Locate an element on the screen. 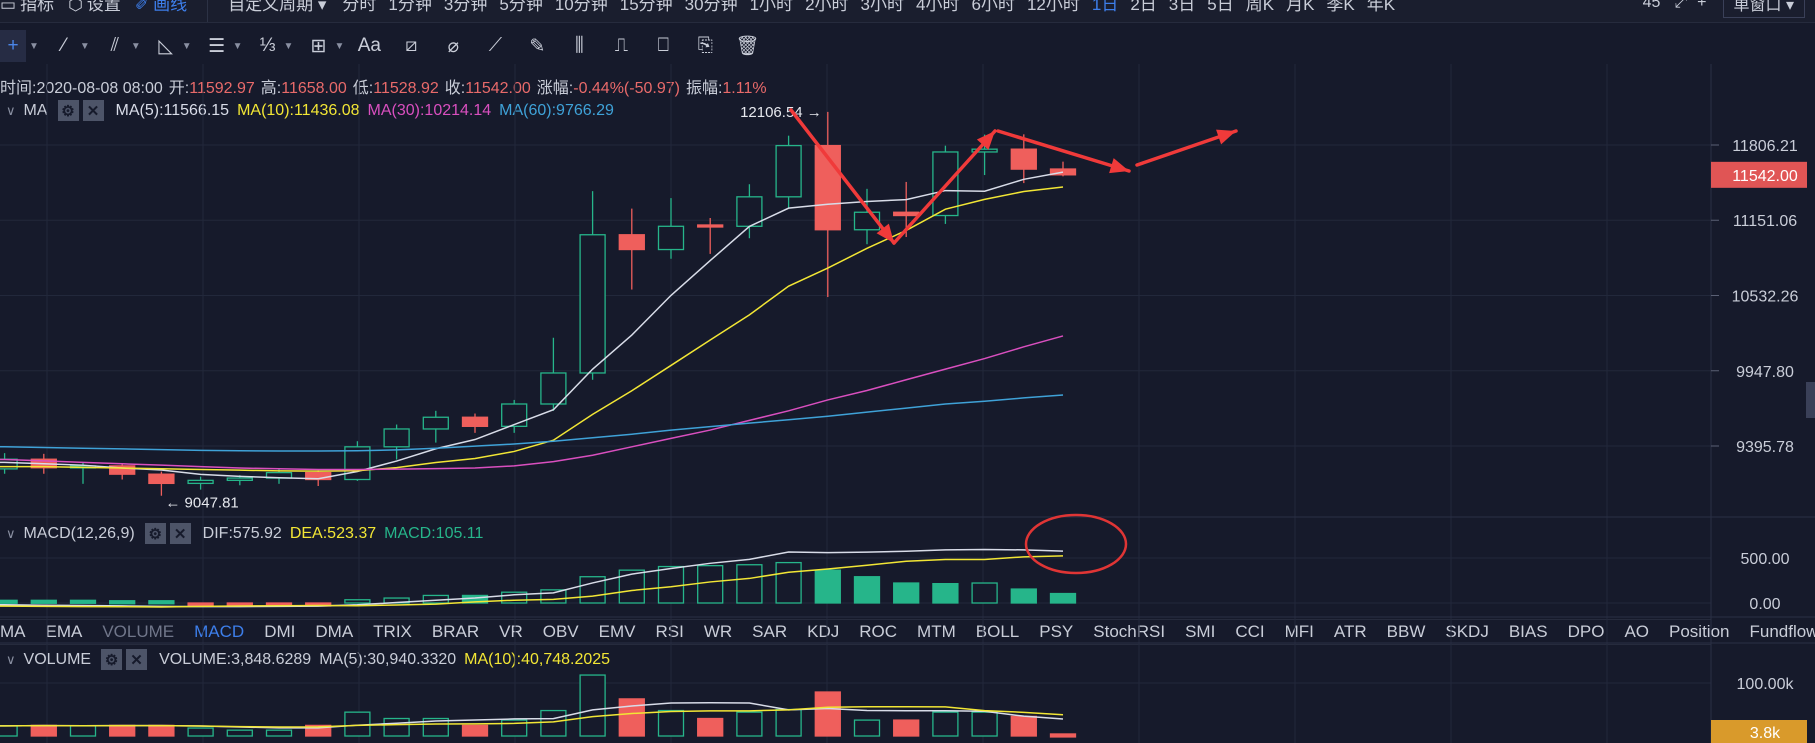 The width and height of the screenshot is (1815, 743). fullscreen-icon: ⤢ is located at coordinates (1681, 5).